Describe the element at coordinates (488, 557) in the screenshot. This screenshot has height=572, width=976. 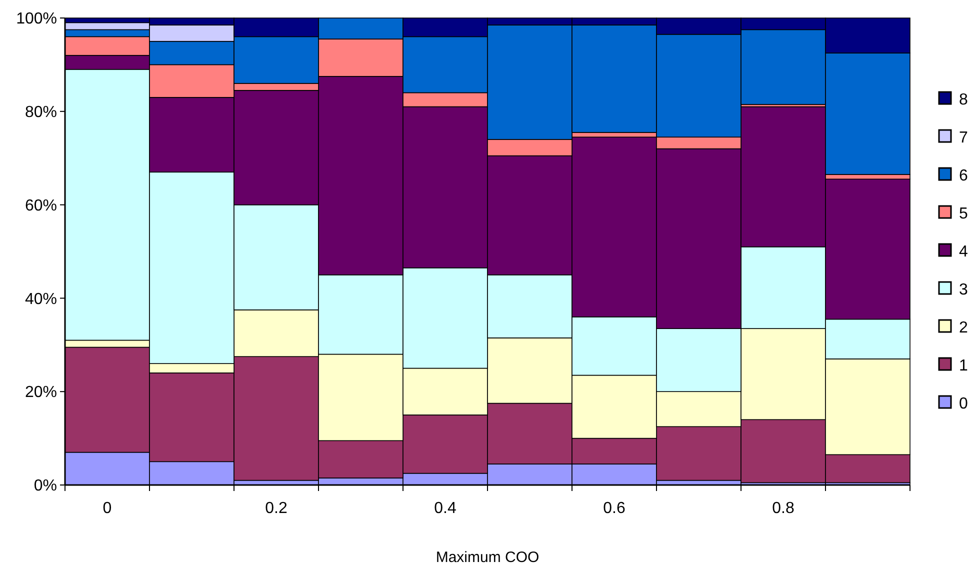
I see `x-axis-title: Maximum COO` at that location.